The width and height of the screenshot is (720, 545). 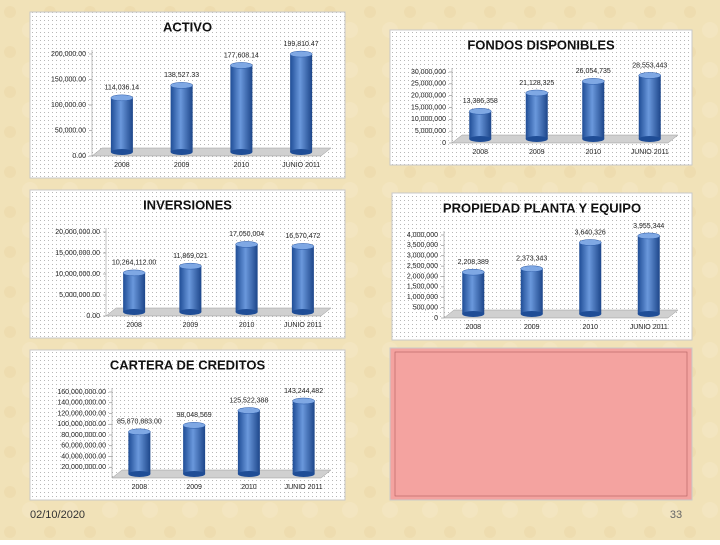 I want to click on y-tick-label: 15,000,000.00, so click(x=77, y=253).